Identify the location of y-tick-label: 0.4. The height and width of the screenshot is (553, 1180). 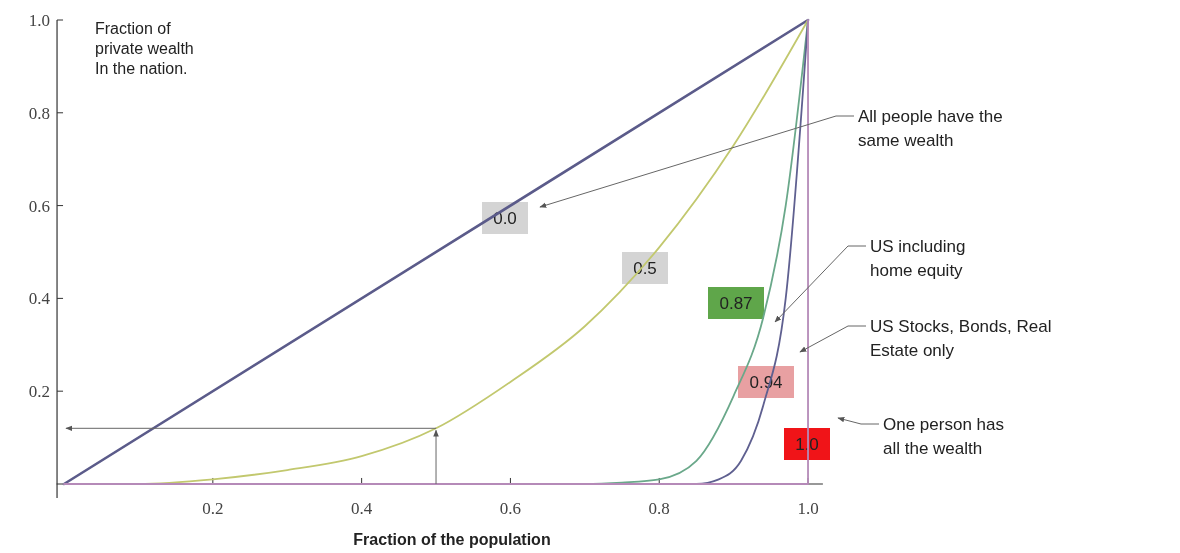
(39, 299).